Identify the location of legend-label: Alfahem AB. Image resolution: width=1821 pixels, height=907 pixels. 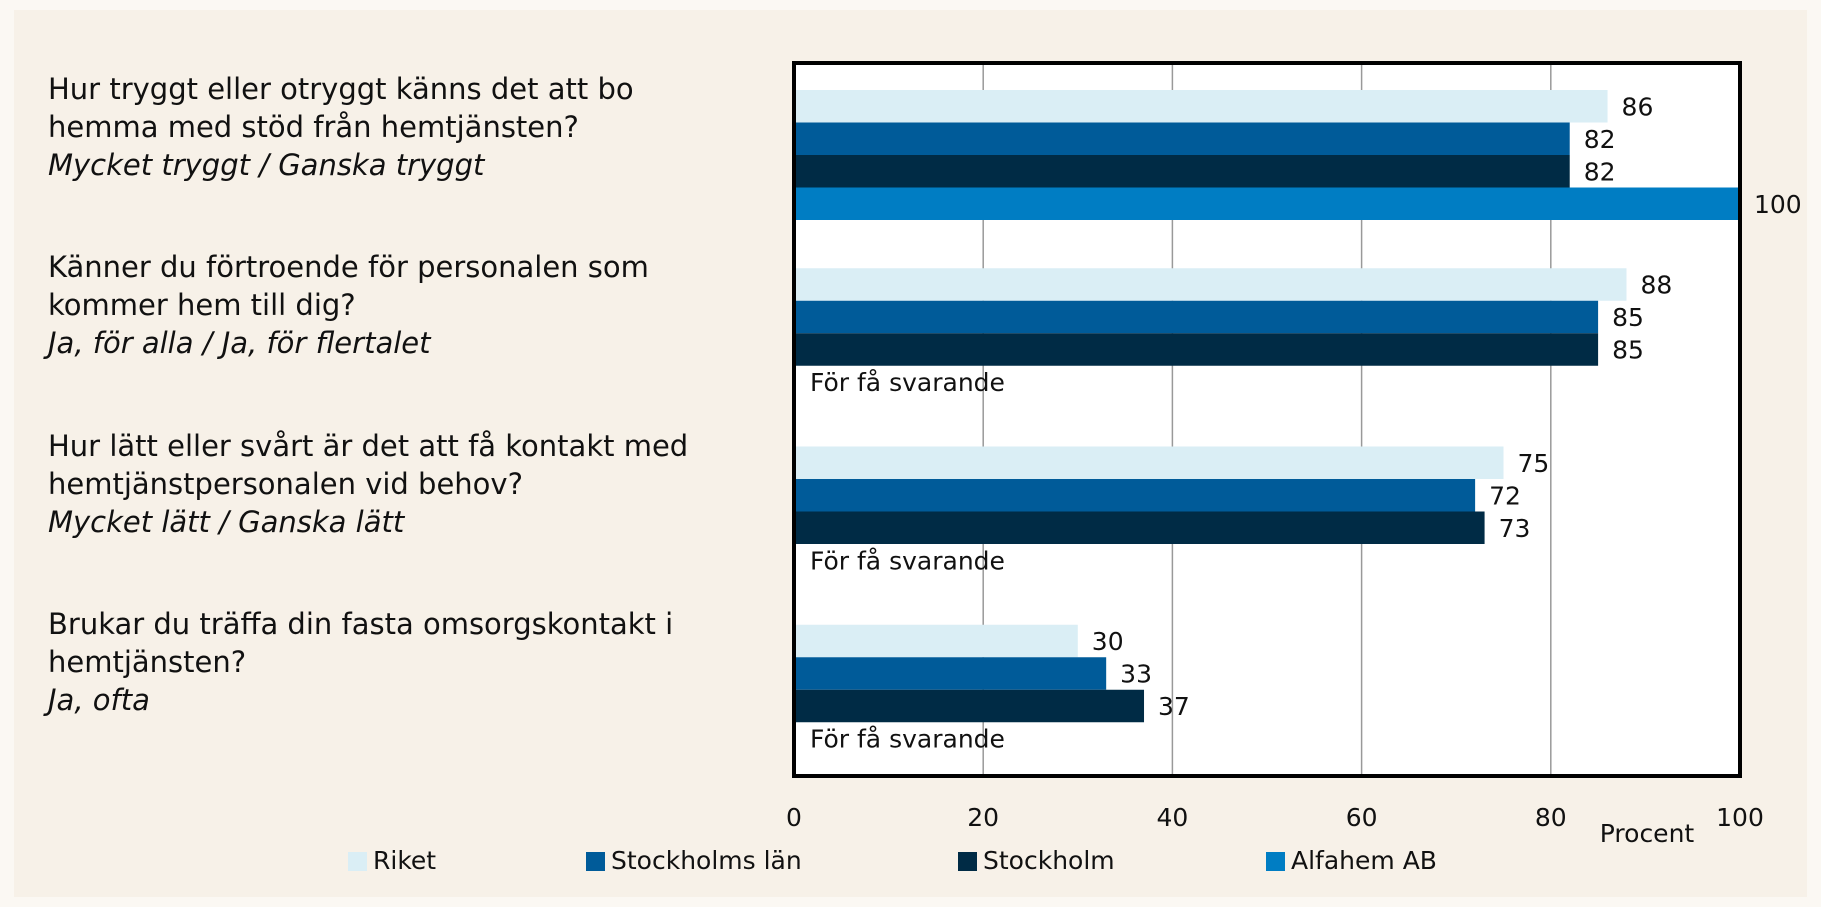
(1364, 860).